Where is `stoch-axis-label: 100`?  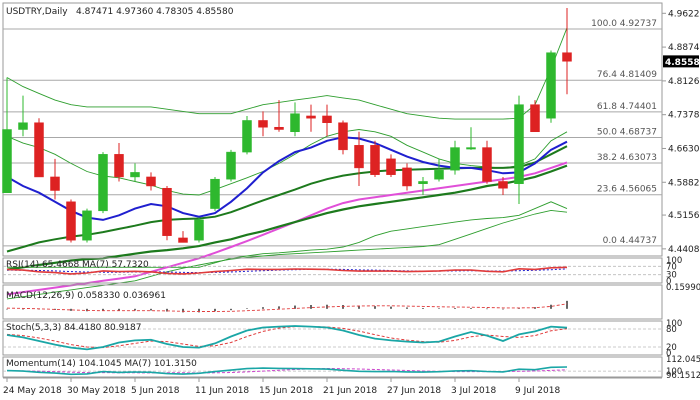
stoch-axis-label: 100 is located at coordinates (674, 324).